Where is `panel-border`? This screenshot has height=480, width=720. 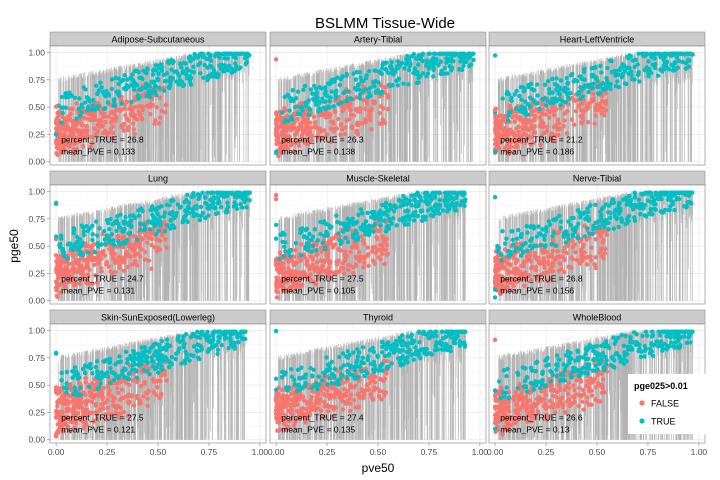 panel-border is located at coordinates (158, 105).